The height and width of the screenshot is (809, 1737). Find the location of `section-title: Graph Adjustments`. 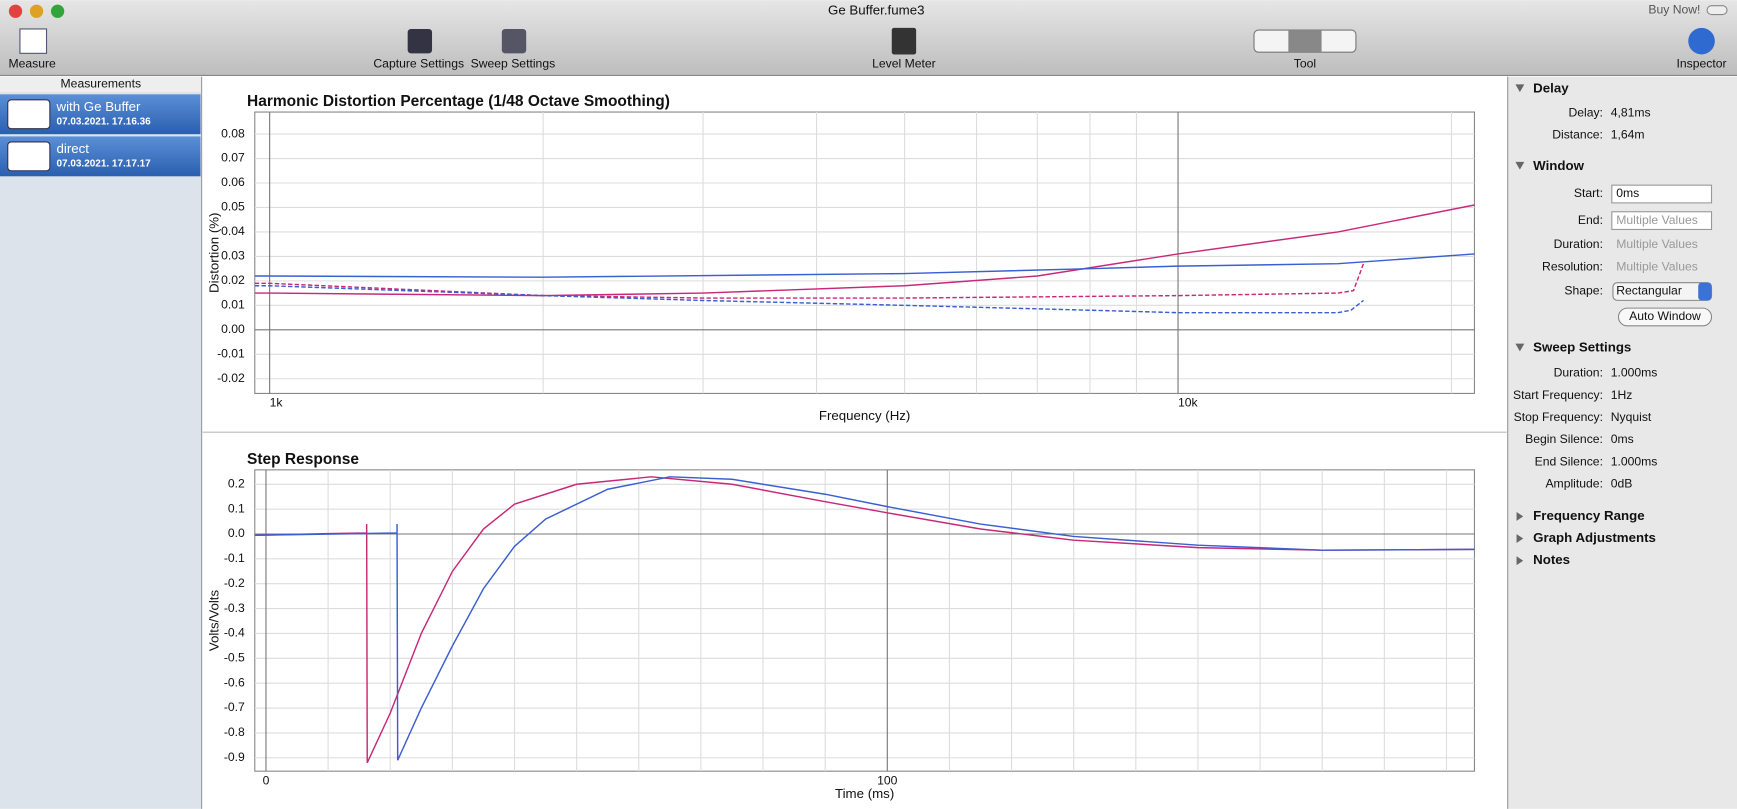

section-title: Graph Adjustments is located at coordinates (1594, 537).